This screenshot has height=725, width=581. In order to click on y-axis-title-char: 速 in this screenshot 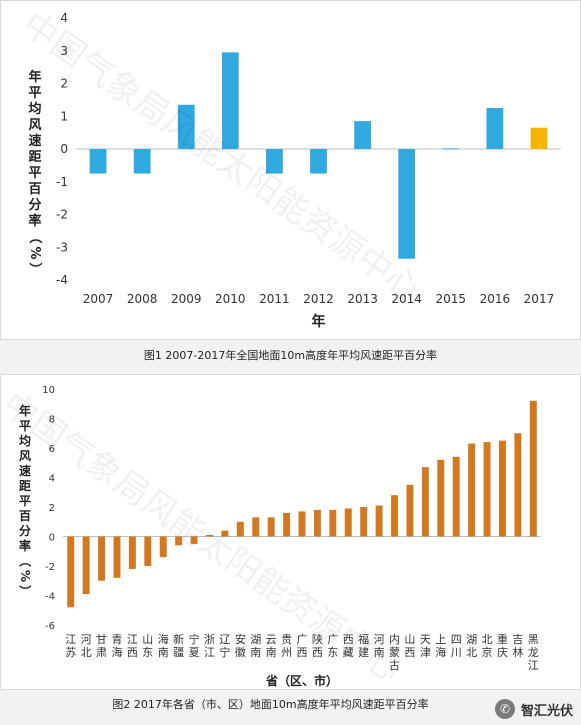, I will do `click(34, 141)`.